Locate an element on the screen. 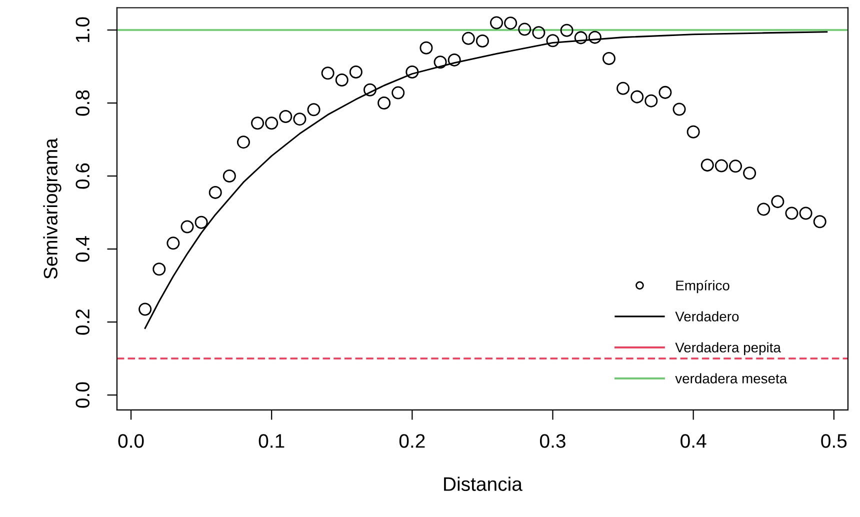  x-tick-label: 0.2 is located at coordinates (412, 441).